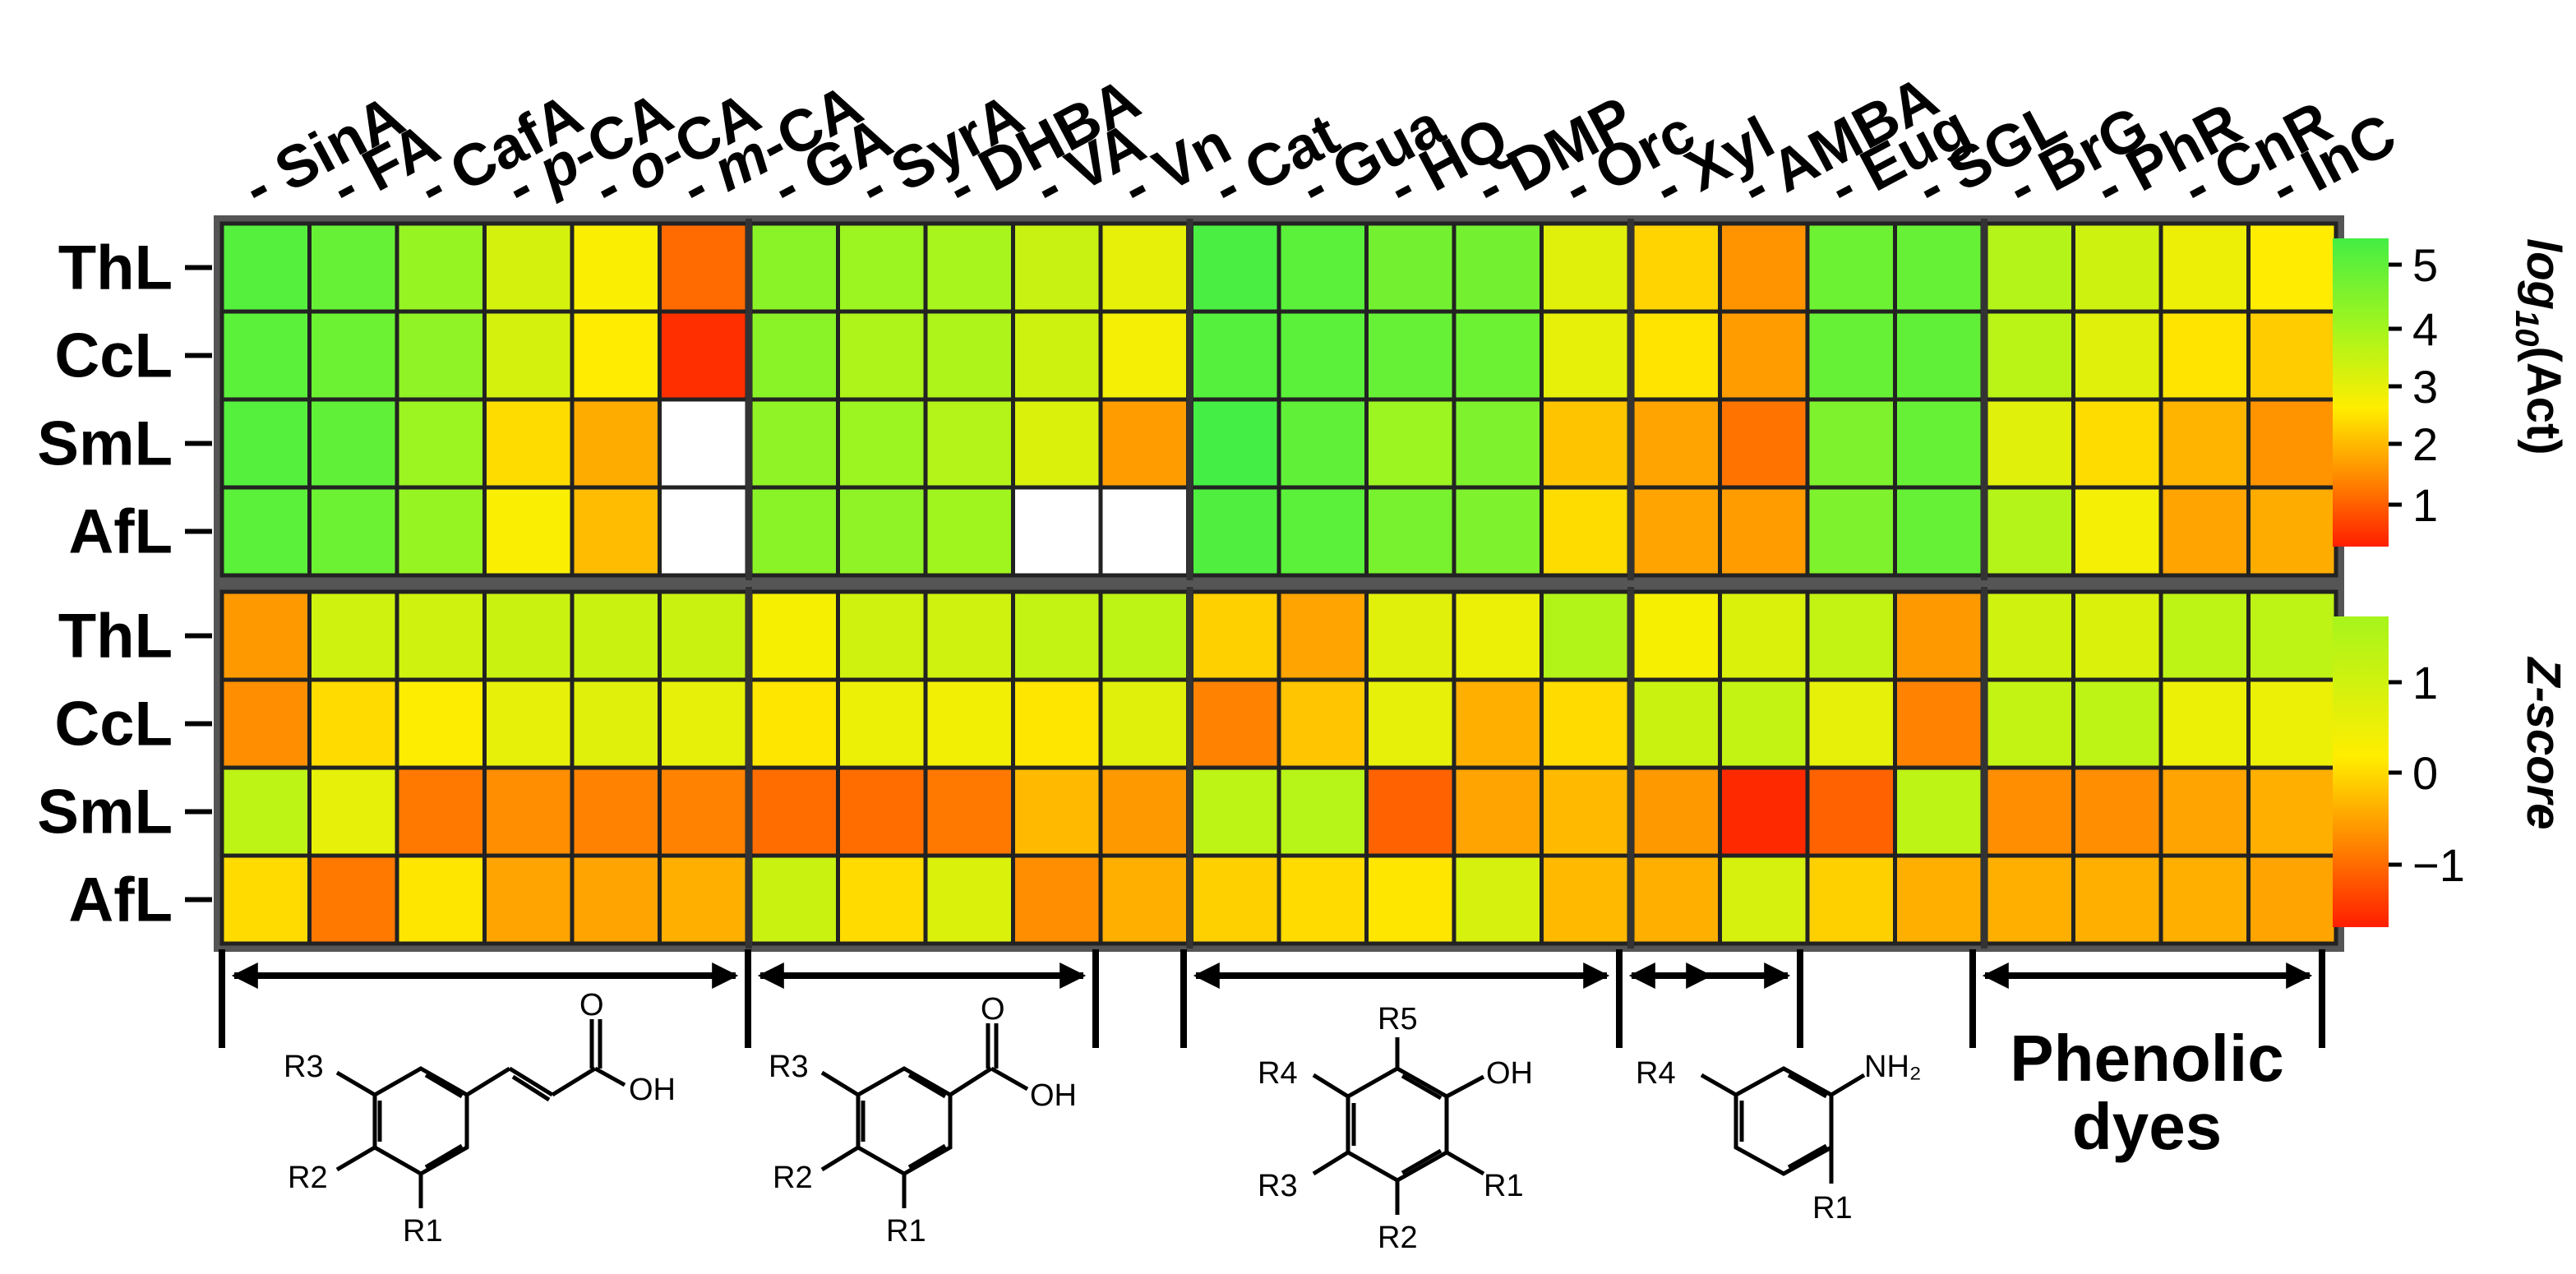 The width and height of the screenshot is (2576, 1274). Describe the element at coordinates (480, 1118) in the screenshot. I see `structure-cinnamic-acid: R3 R2 R1 O OH` at that location.